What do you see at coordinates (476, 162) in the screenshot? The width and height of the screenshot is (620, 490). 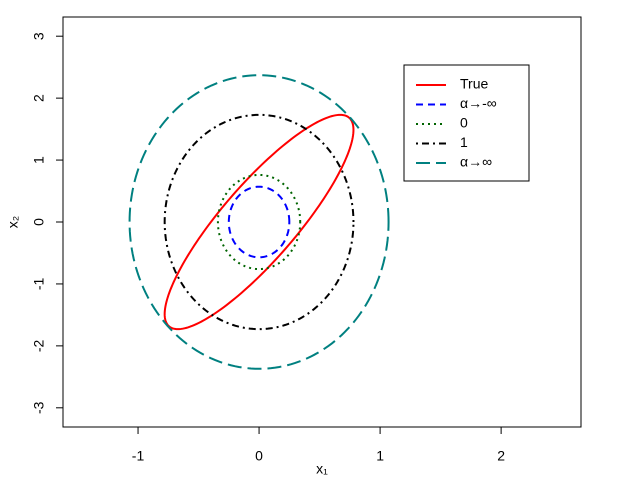 I see `legend-label: α→∞` at bounding box center [476, 162].